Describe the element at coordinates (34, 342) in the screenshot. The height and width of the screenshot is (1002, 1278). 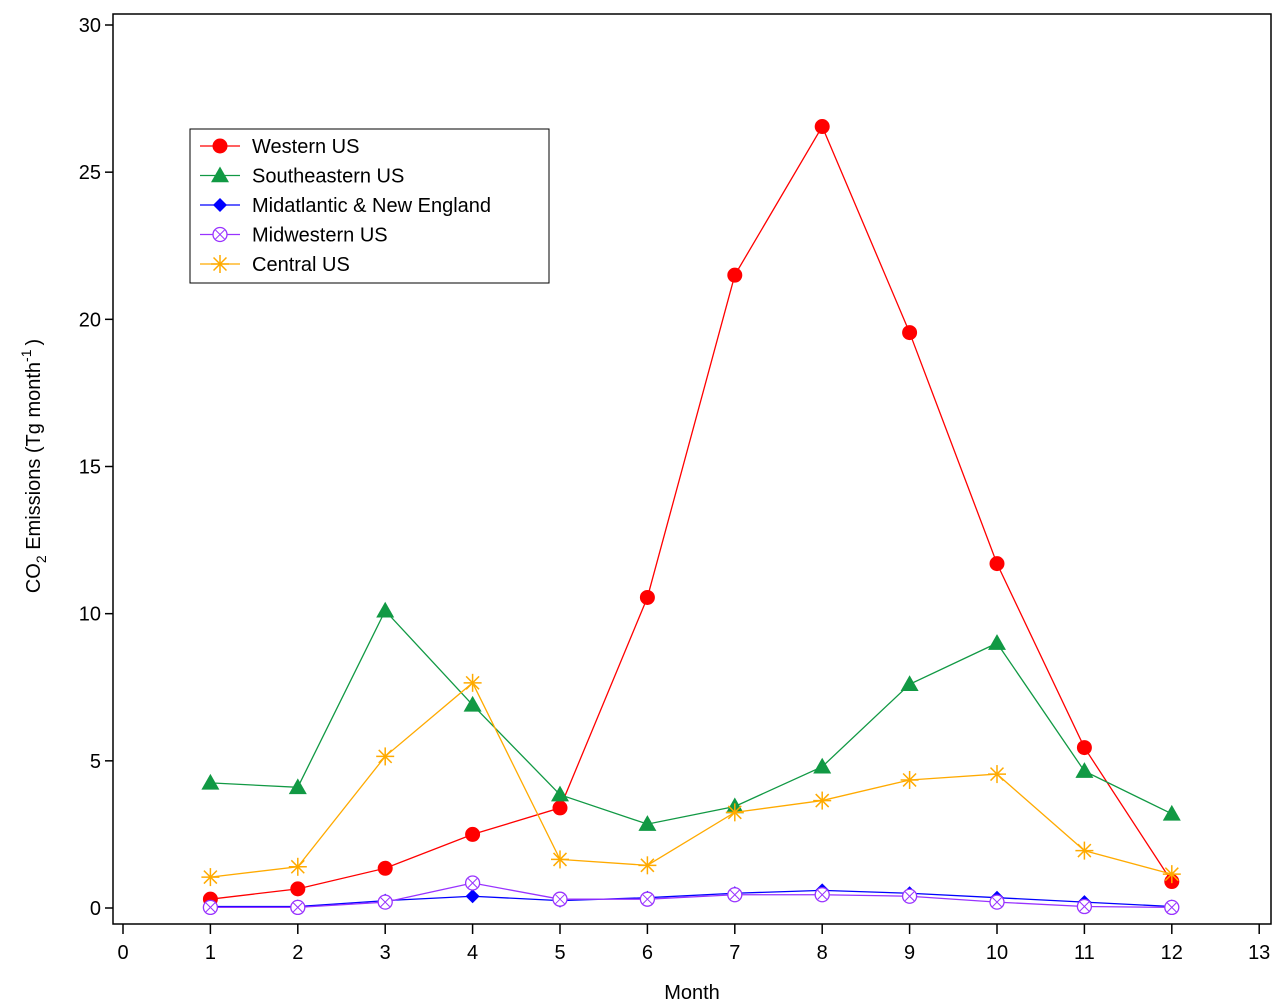
I see `y-axis-title-suffix: )` at that location.